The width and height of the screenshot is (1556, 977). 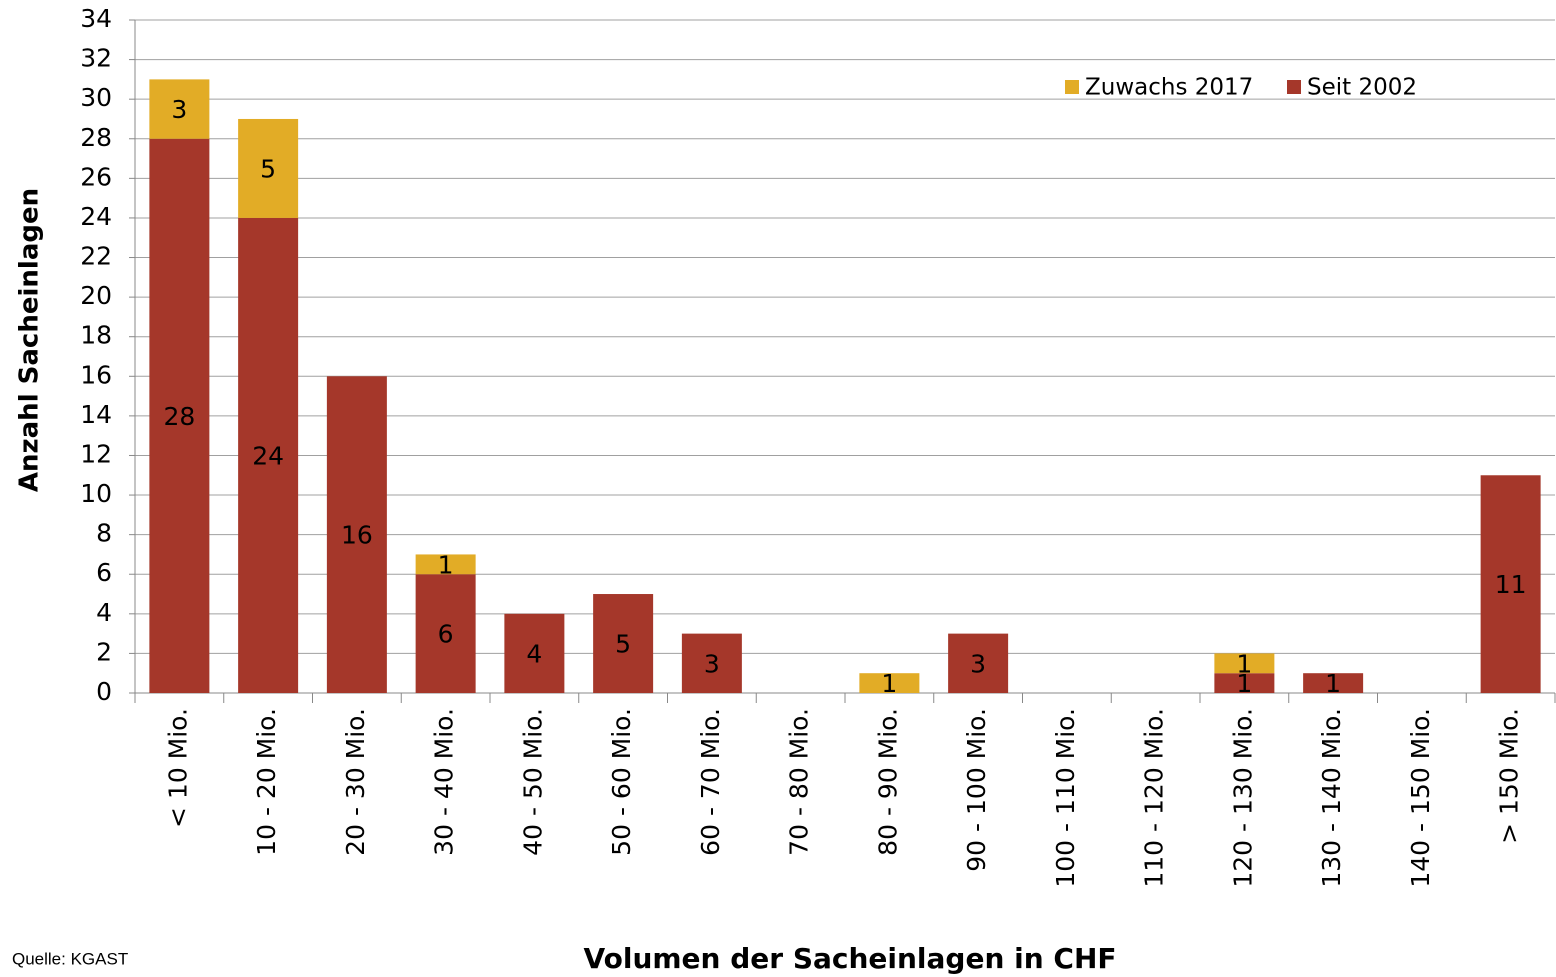 I want to click on x-tick-label: 60 - 70 Mio., so click(x=710, y=782).